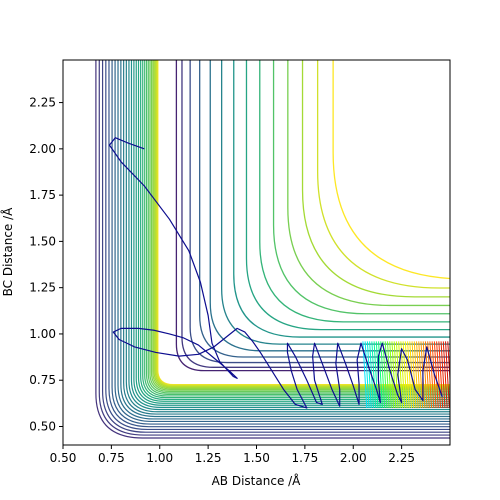 The width and height of the screenshot is (500, 500). Describe the element at coordinates (256, 458) in the screenshot. I see `x-tick-label: 1.50` at that location.